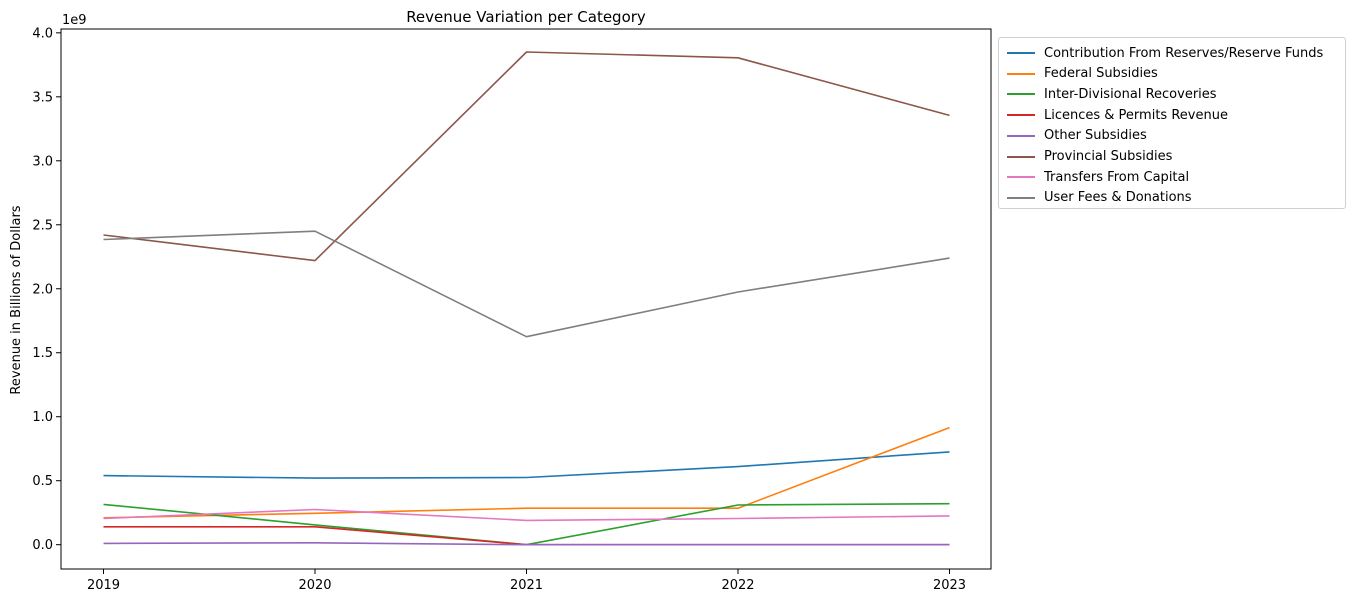 The width and height of the screenshot is (1356, 603). I want to click on series-line-user-fees-donations, so click(527, 284).